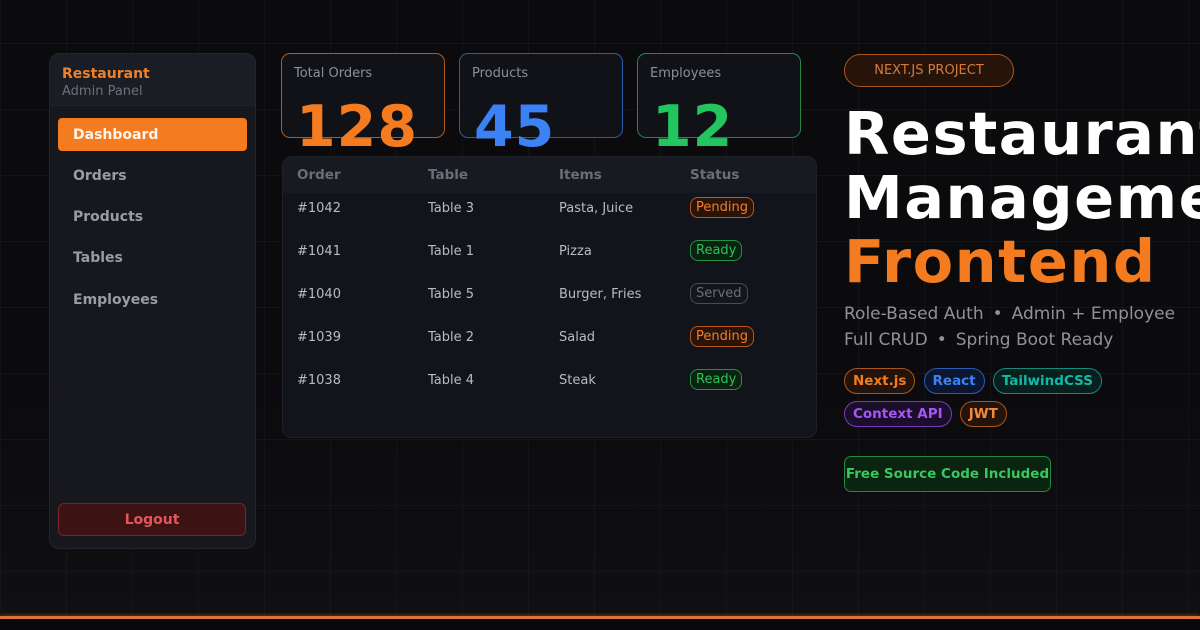 The width and height of the screenshot is (1200, 630). I want to click on hero-title: Restaurant Management Frontend, so click(1022, 198).